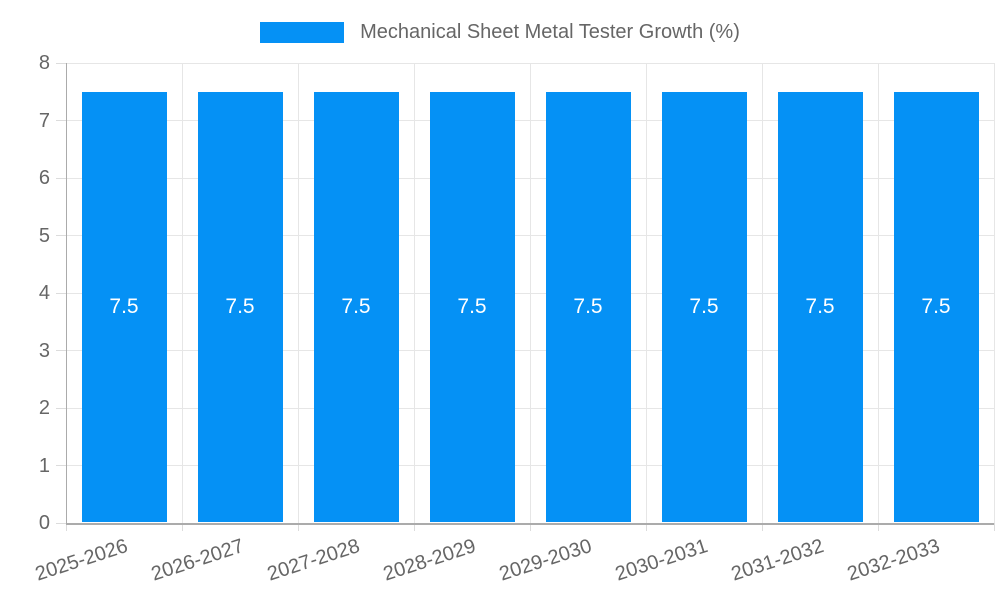 The image size is (1000, 600). Describe the element at coordinates (314, 560) in the screenshot. I see `x-tick-label: 2027-2028` at that location.